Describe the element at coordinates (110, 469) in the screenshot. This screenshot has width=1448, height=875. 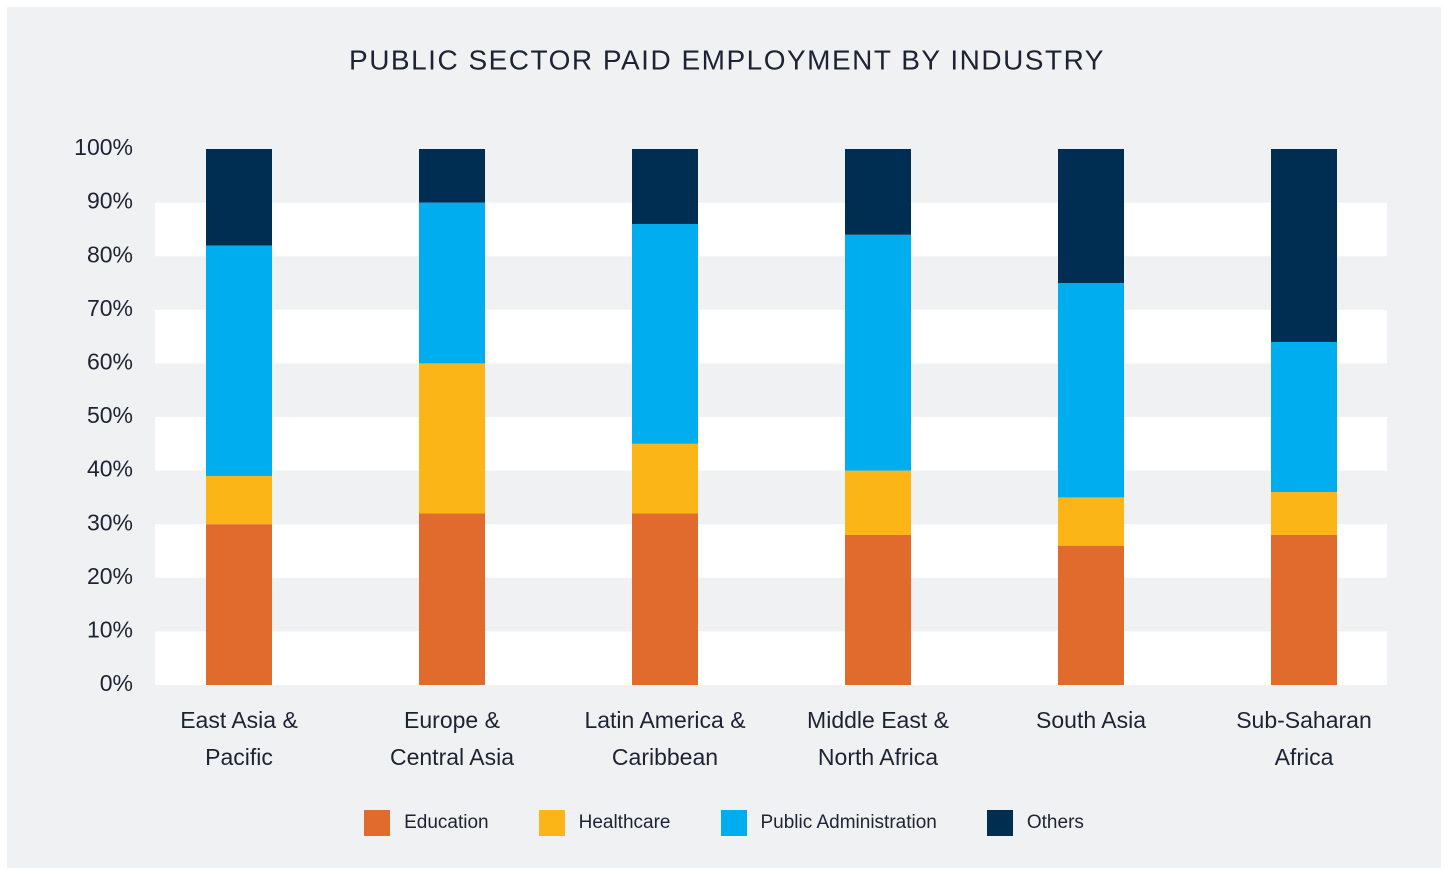
I see `y-tick-label: 40%` at that location.